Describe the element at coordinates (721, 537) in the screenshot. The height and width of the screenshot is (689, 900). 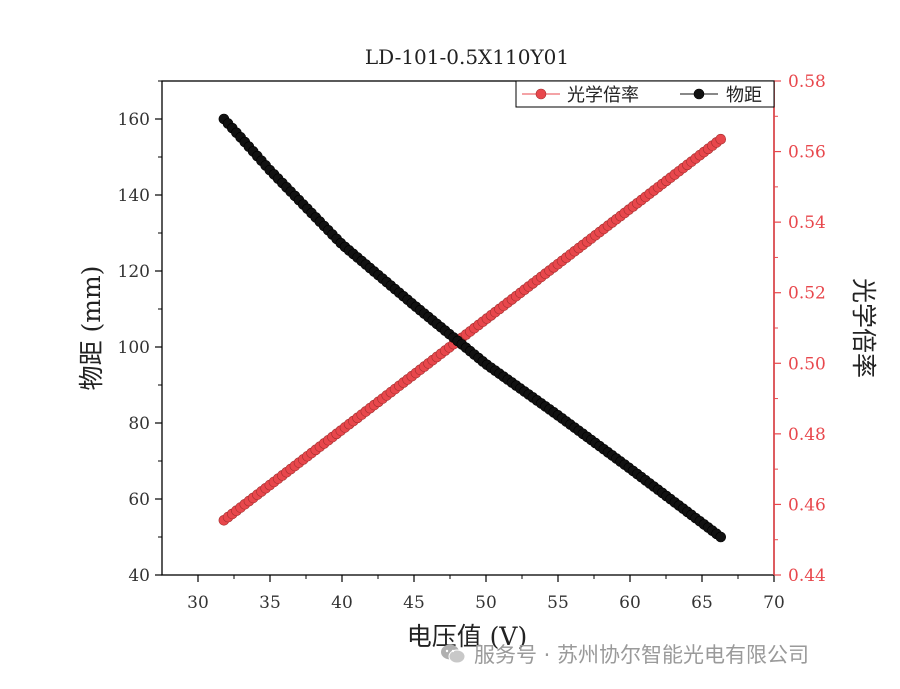
I see `data-point-object-distance` at that location.